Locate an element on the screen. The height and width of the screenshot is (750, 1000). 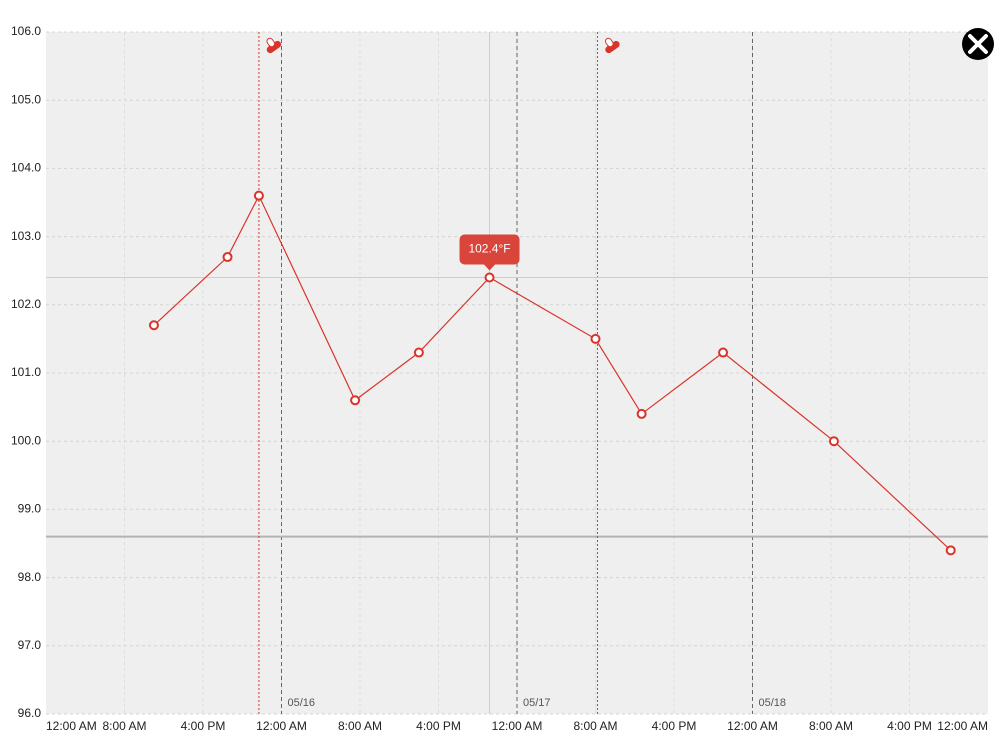
y-tick-label: 105.0 is located at coordinates (26, 99).